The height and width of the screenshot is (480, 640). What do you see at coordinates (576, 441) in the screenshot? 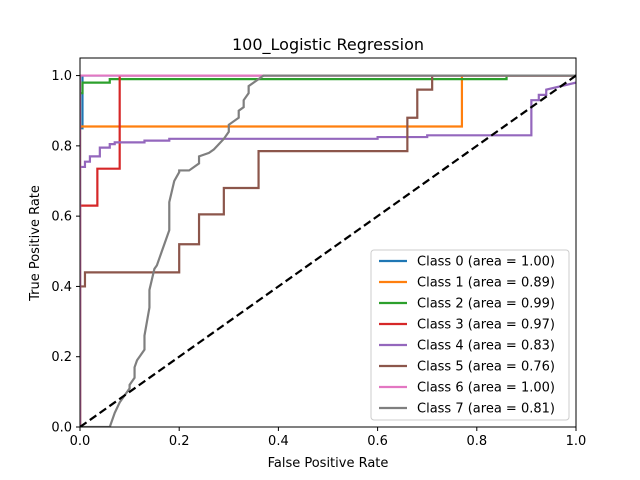
I see `x-tick-label: 1.0` at bounding box center [576, 441].